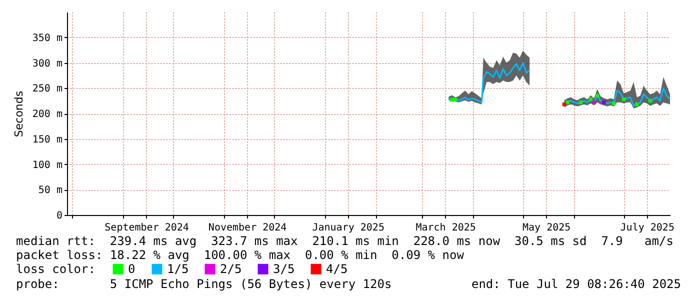 This screenshot has height=297, width=697. Describe the element at coordinates (47, 89) in the screenshot. I see `y-tick-label: 250 m` at that location.